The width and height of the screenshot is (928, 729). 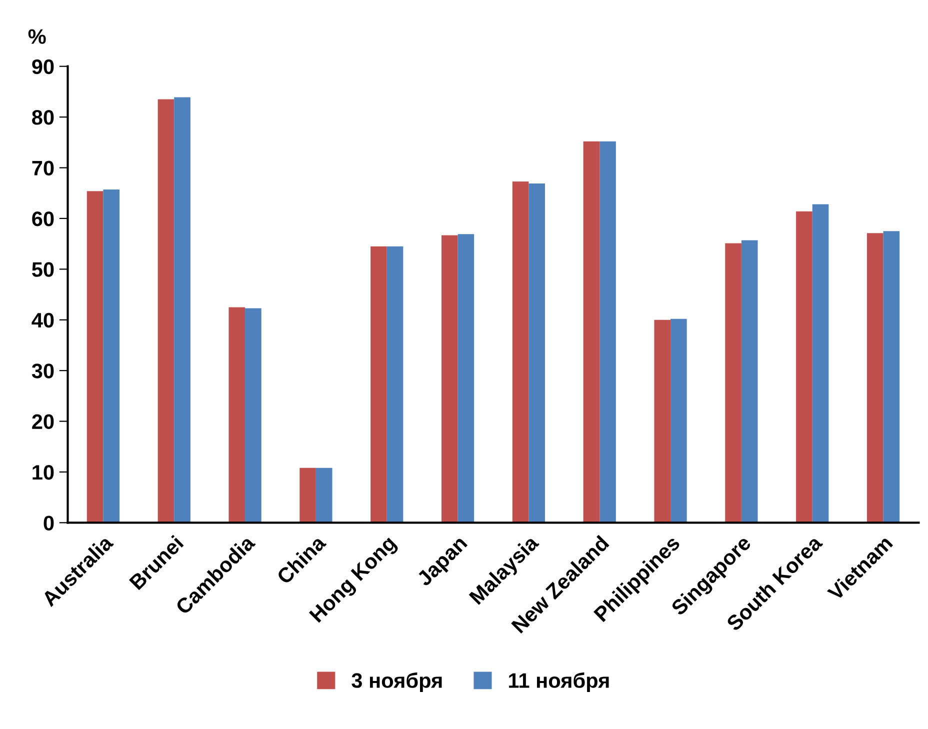 What do you see at coordinates (43, 371) in the screenshot?
I see `y-tick-label: 30` at bounding box center [43, 371].